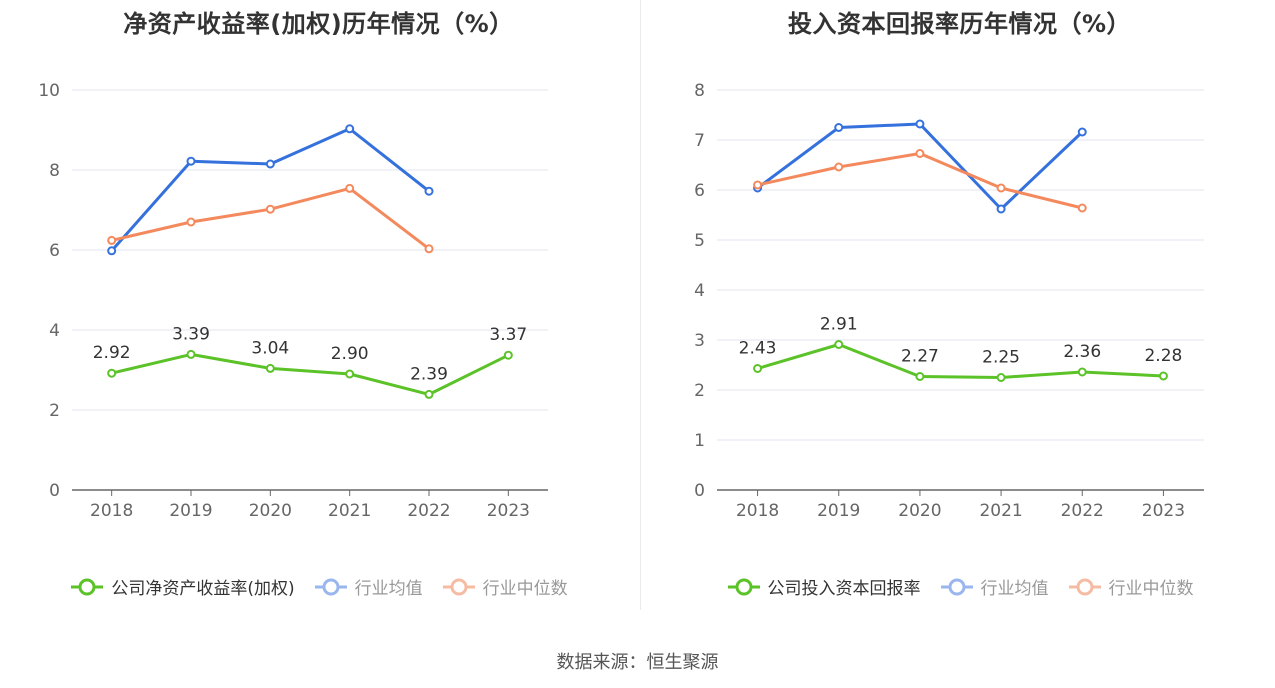  I want to click on data-label: 2.36, so click(1082, 352).